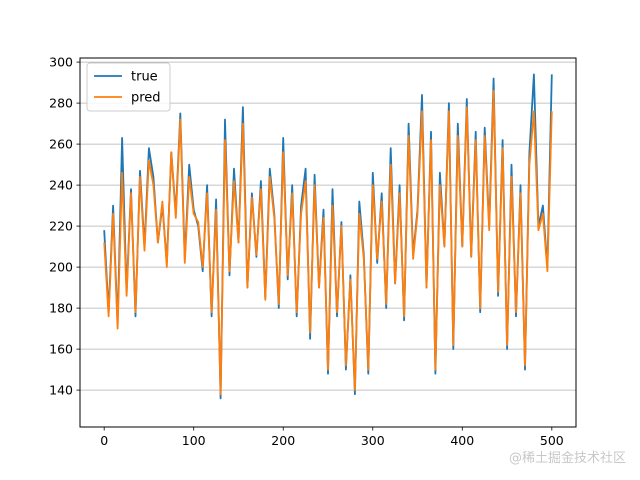 The width and height of the screenshot is (640, 480). Describe the element at coordinates (283, 440) in the screenshot. I see `x-tick-label: 200` at that location.